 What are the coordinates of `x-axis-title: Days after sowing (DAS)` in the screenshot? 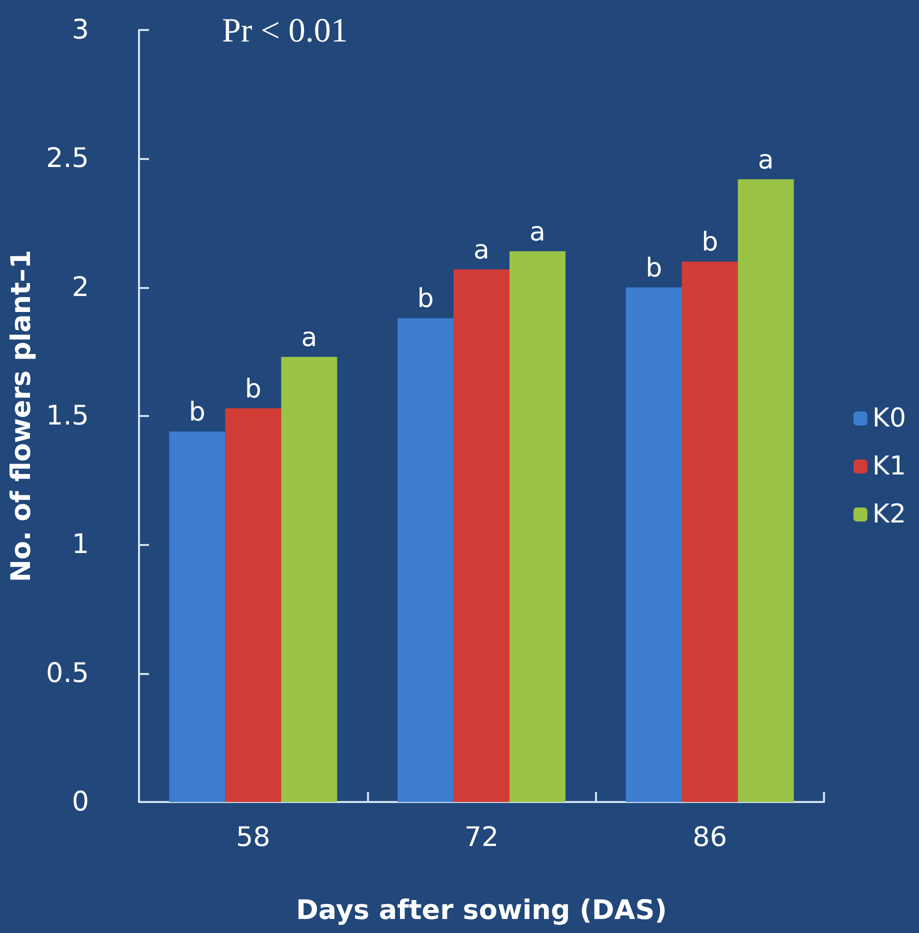 It's located at (481, 910).